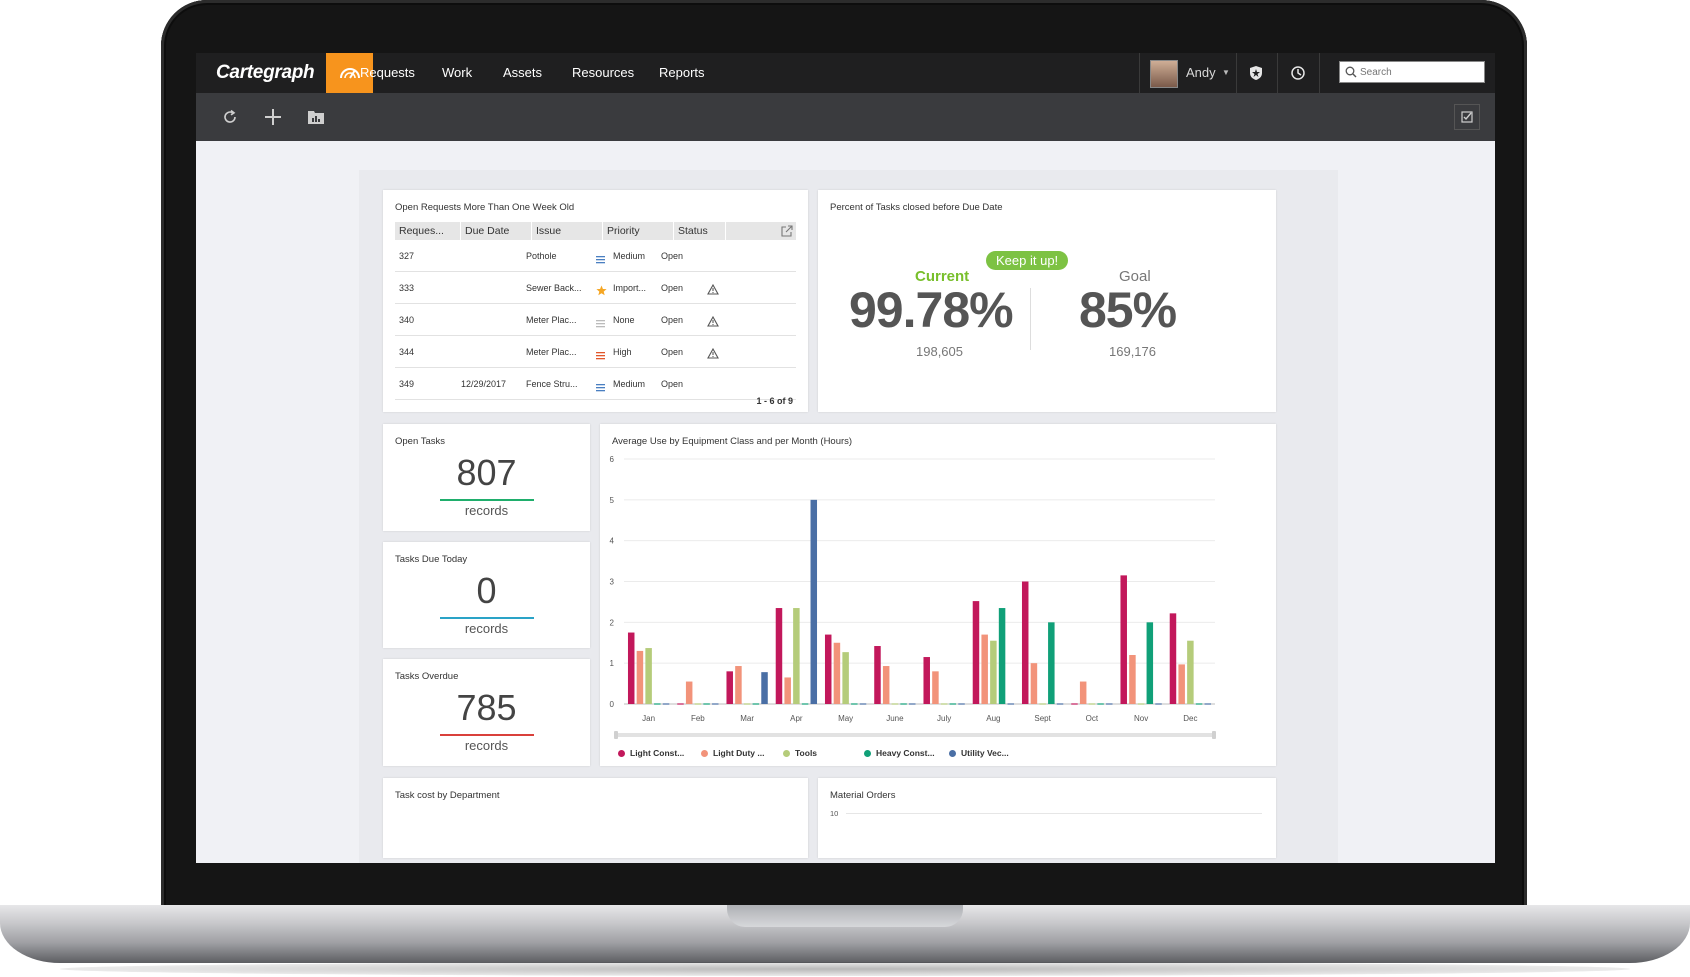 The width and height of the screenshot is (1690, 977). I want to click on legend-label: Tools, so click(806, 753).